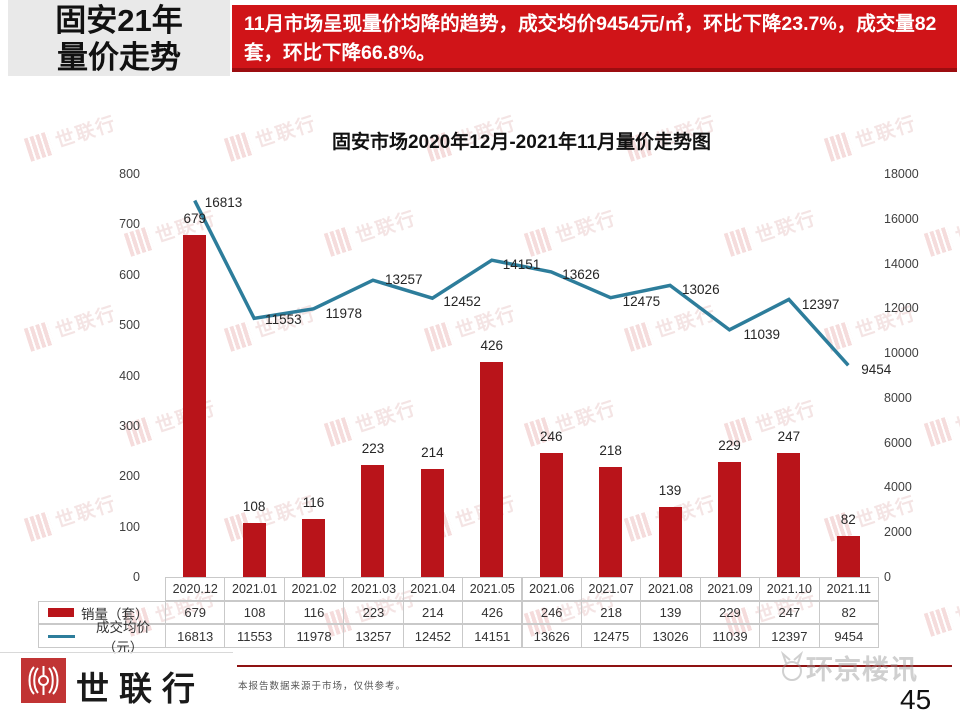 The image size is (960, 720). I want to click on channel-stamp-text: 环京楼讯, so click(862, 670).